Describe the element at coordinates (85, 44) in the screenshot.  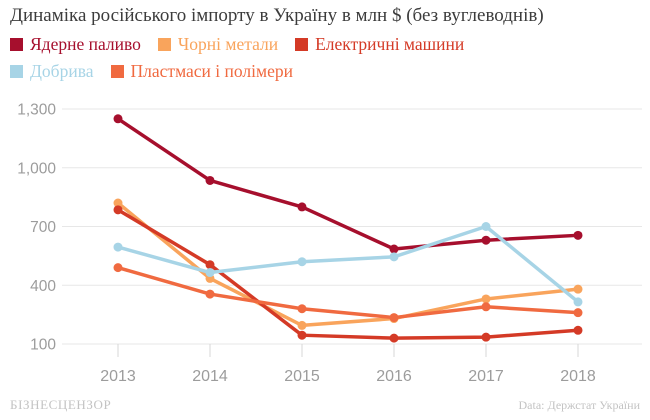
I see `legend-label: Ядерне паливо` at that location.